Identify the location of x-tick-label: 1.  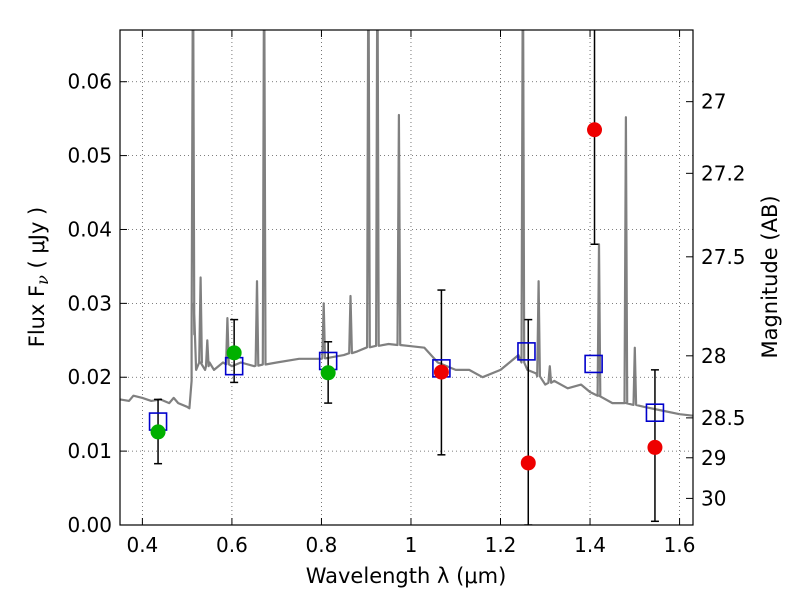
(411, 545).